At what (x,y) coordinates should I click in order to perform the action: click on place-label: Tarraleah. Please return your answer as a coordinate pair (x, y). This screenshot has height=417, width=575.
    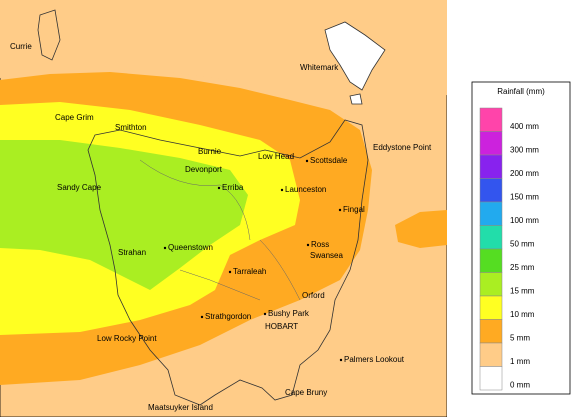
    Looking at the image, I should click on (249, 271).